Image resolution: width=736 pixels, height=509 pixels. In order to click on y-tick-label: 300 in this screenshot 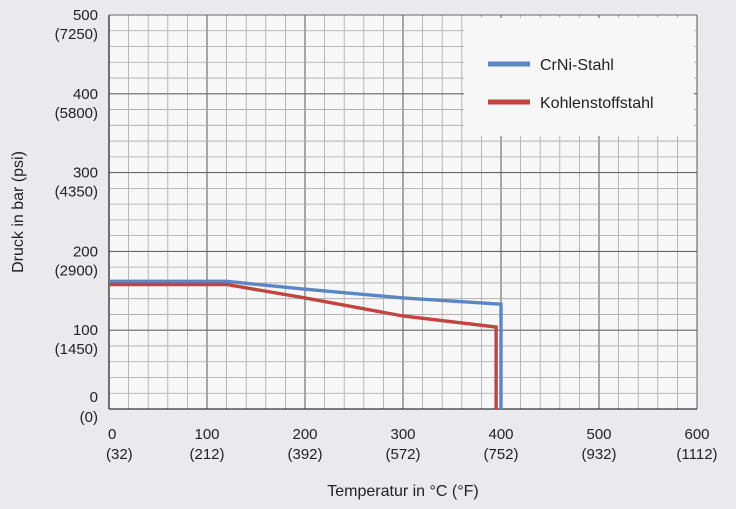, I will do `click(85, 173)`.